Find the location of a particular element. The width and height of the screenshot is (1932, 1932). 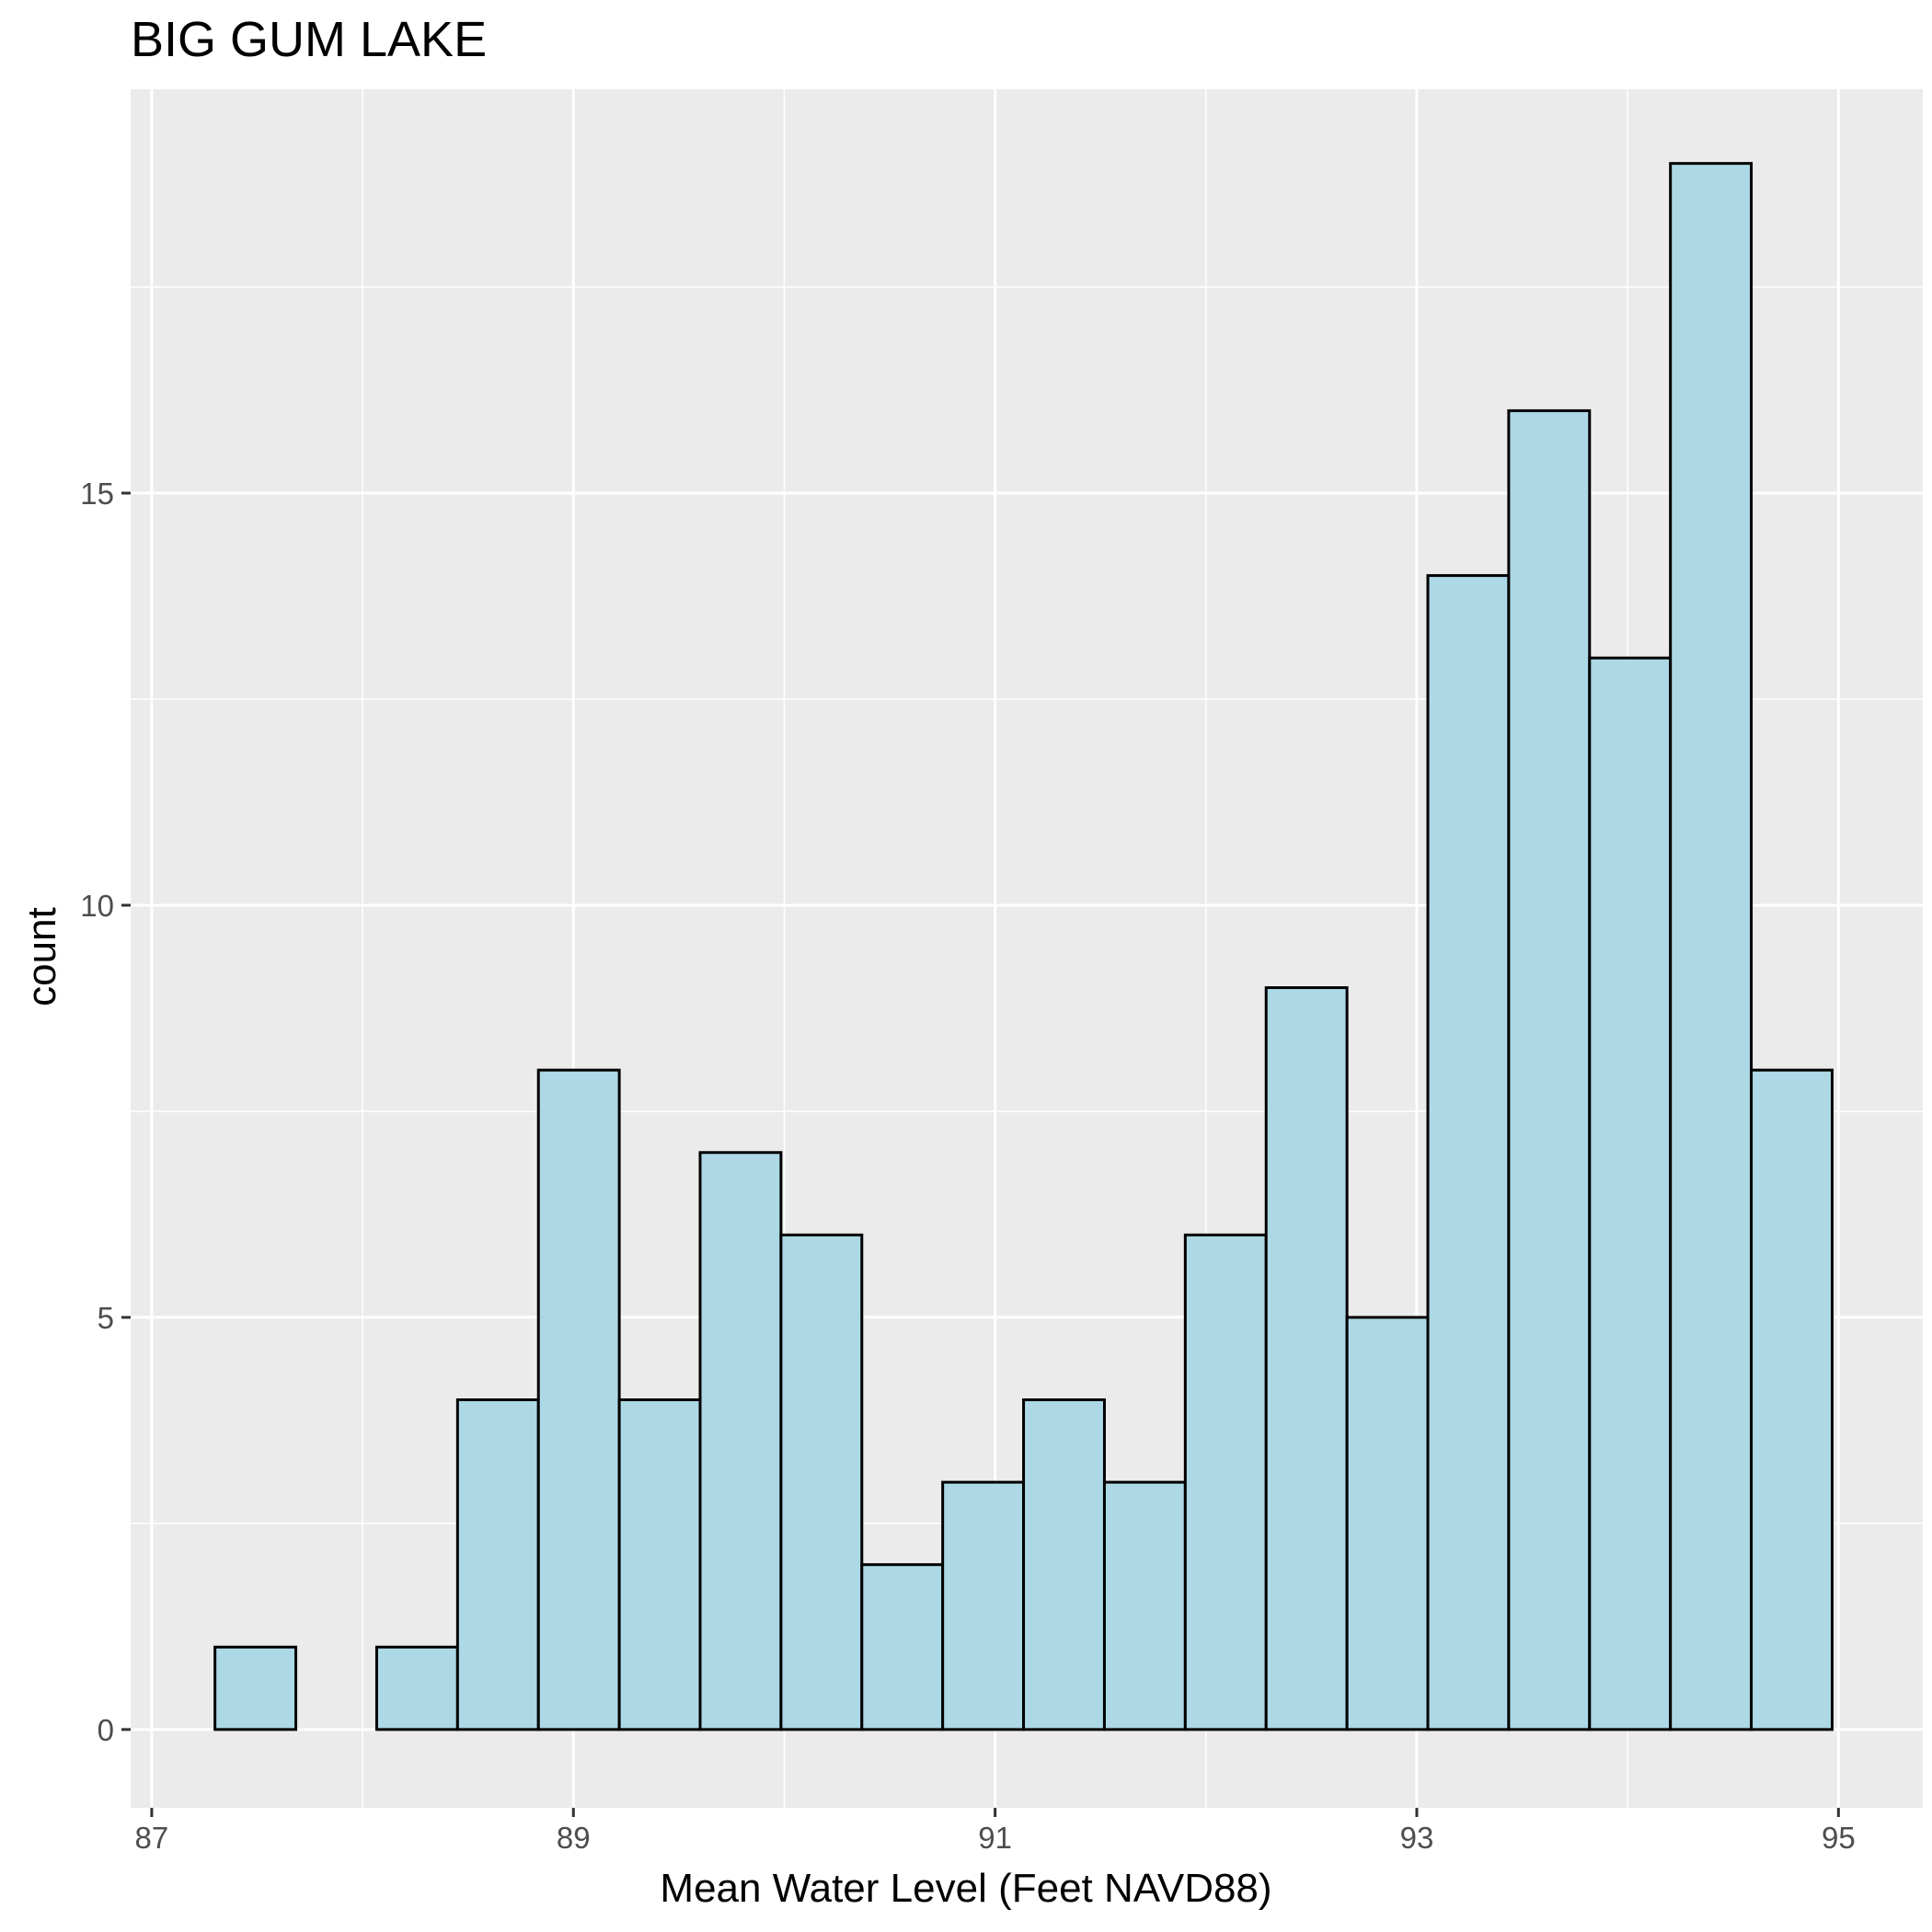

y-tick-label: 5 is located at coordinates (106, 1318).